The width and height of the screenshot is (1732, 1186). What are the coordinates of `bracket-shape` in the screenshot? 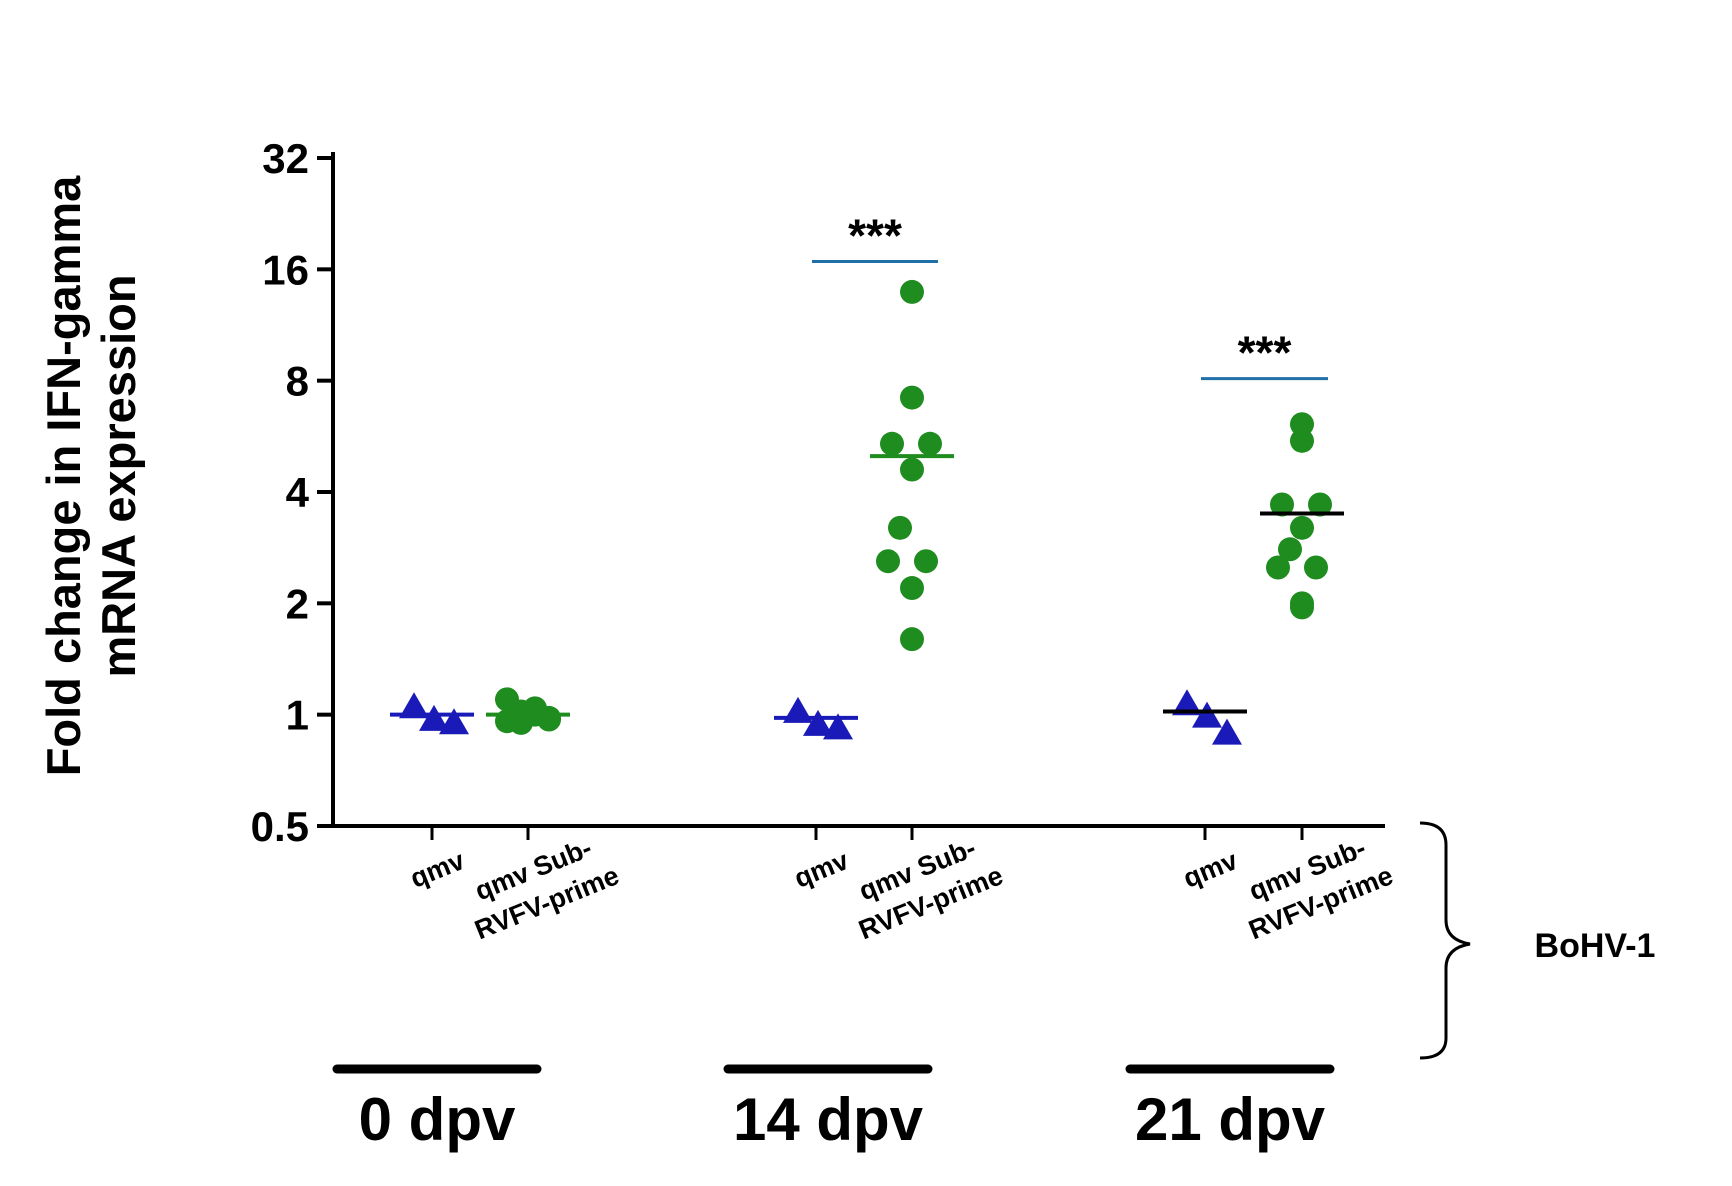 It's located at (1445, 940).